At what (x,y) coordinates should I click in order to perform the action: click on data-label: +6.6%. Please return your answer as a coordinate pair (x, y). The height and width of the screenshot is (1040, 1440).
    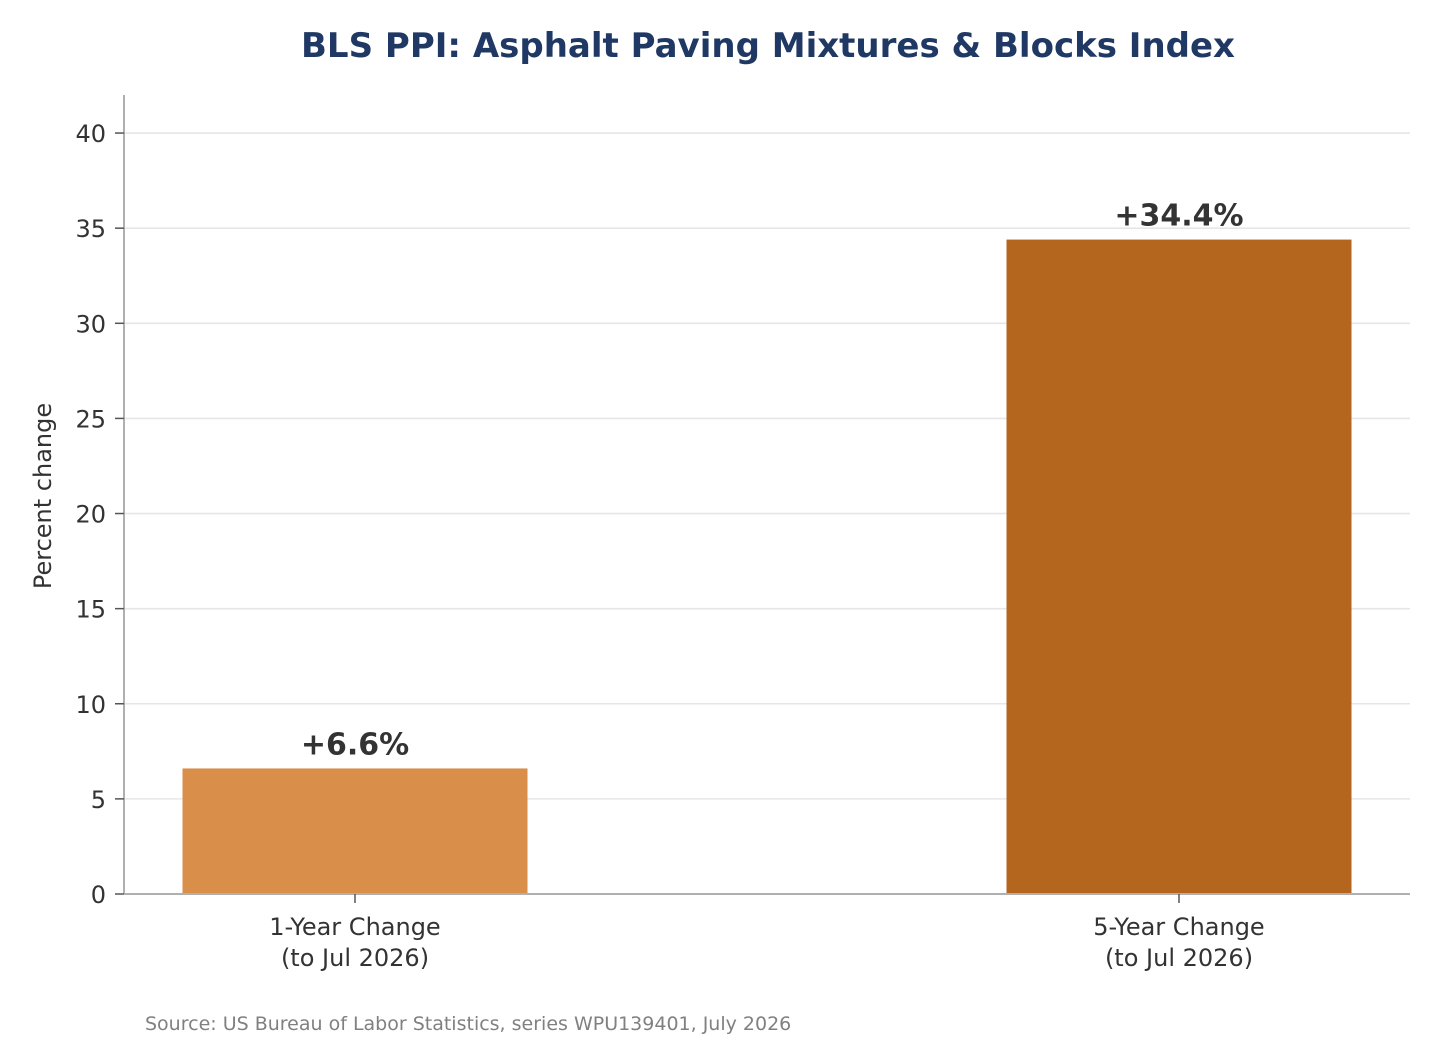
    Looking at the image, I should click on (355, 744).